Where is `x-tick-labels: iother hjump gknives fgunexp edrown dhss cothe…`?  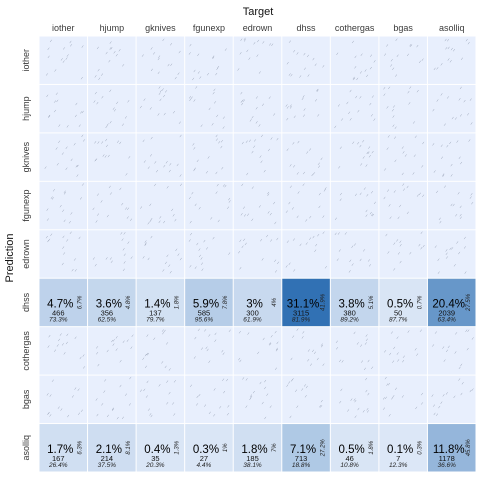 x-tick-labels: iother hjump gknives fgunexp edrown dhss cothe… is located at coordinates (258, 28).